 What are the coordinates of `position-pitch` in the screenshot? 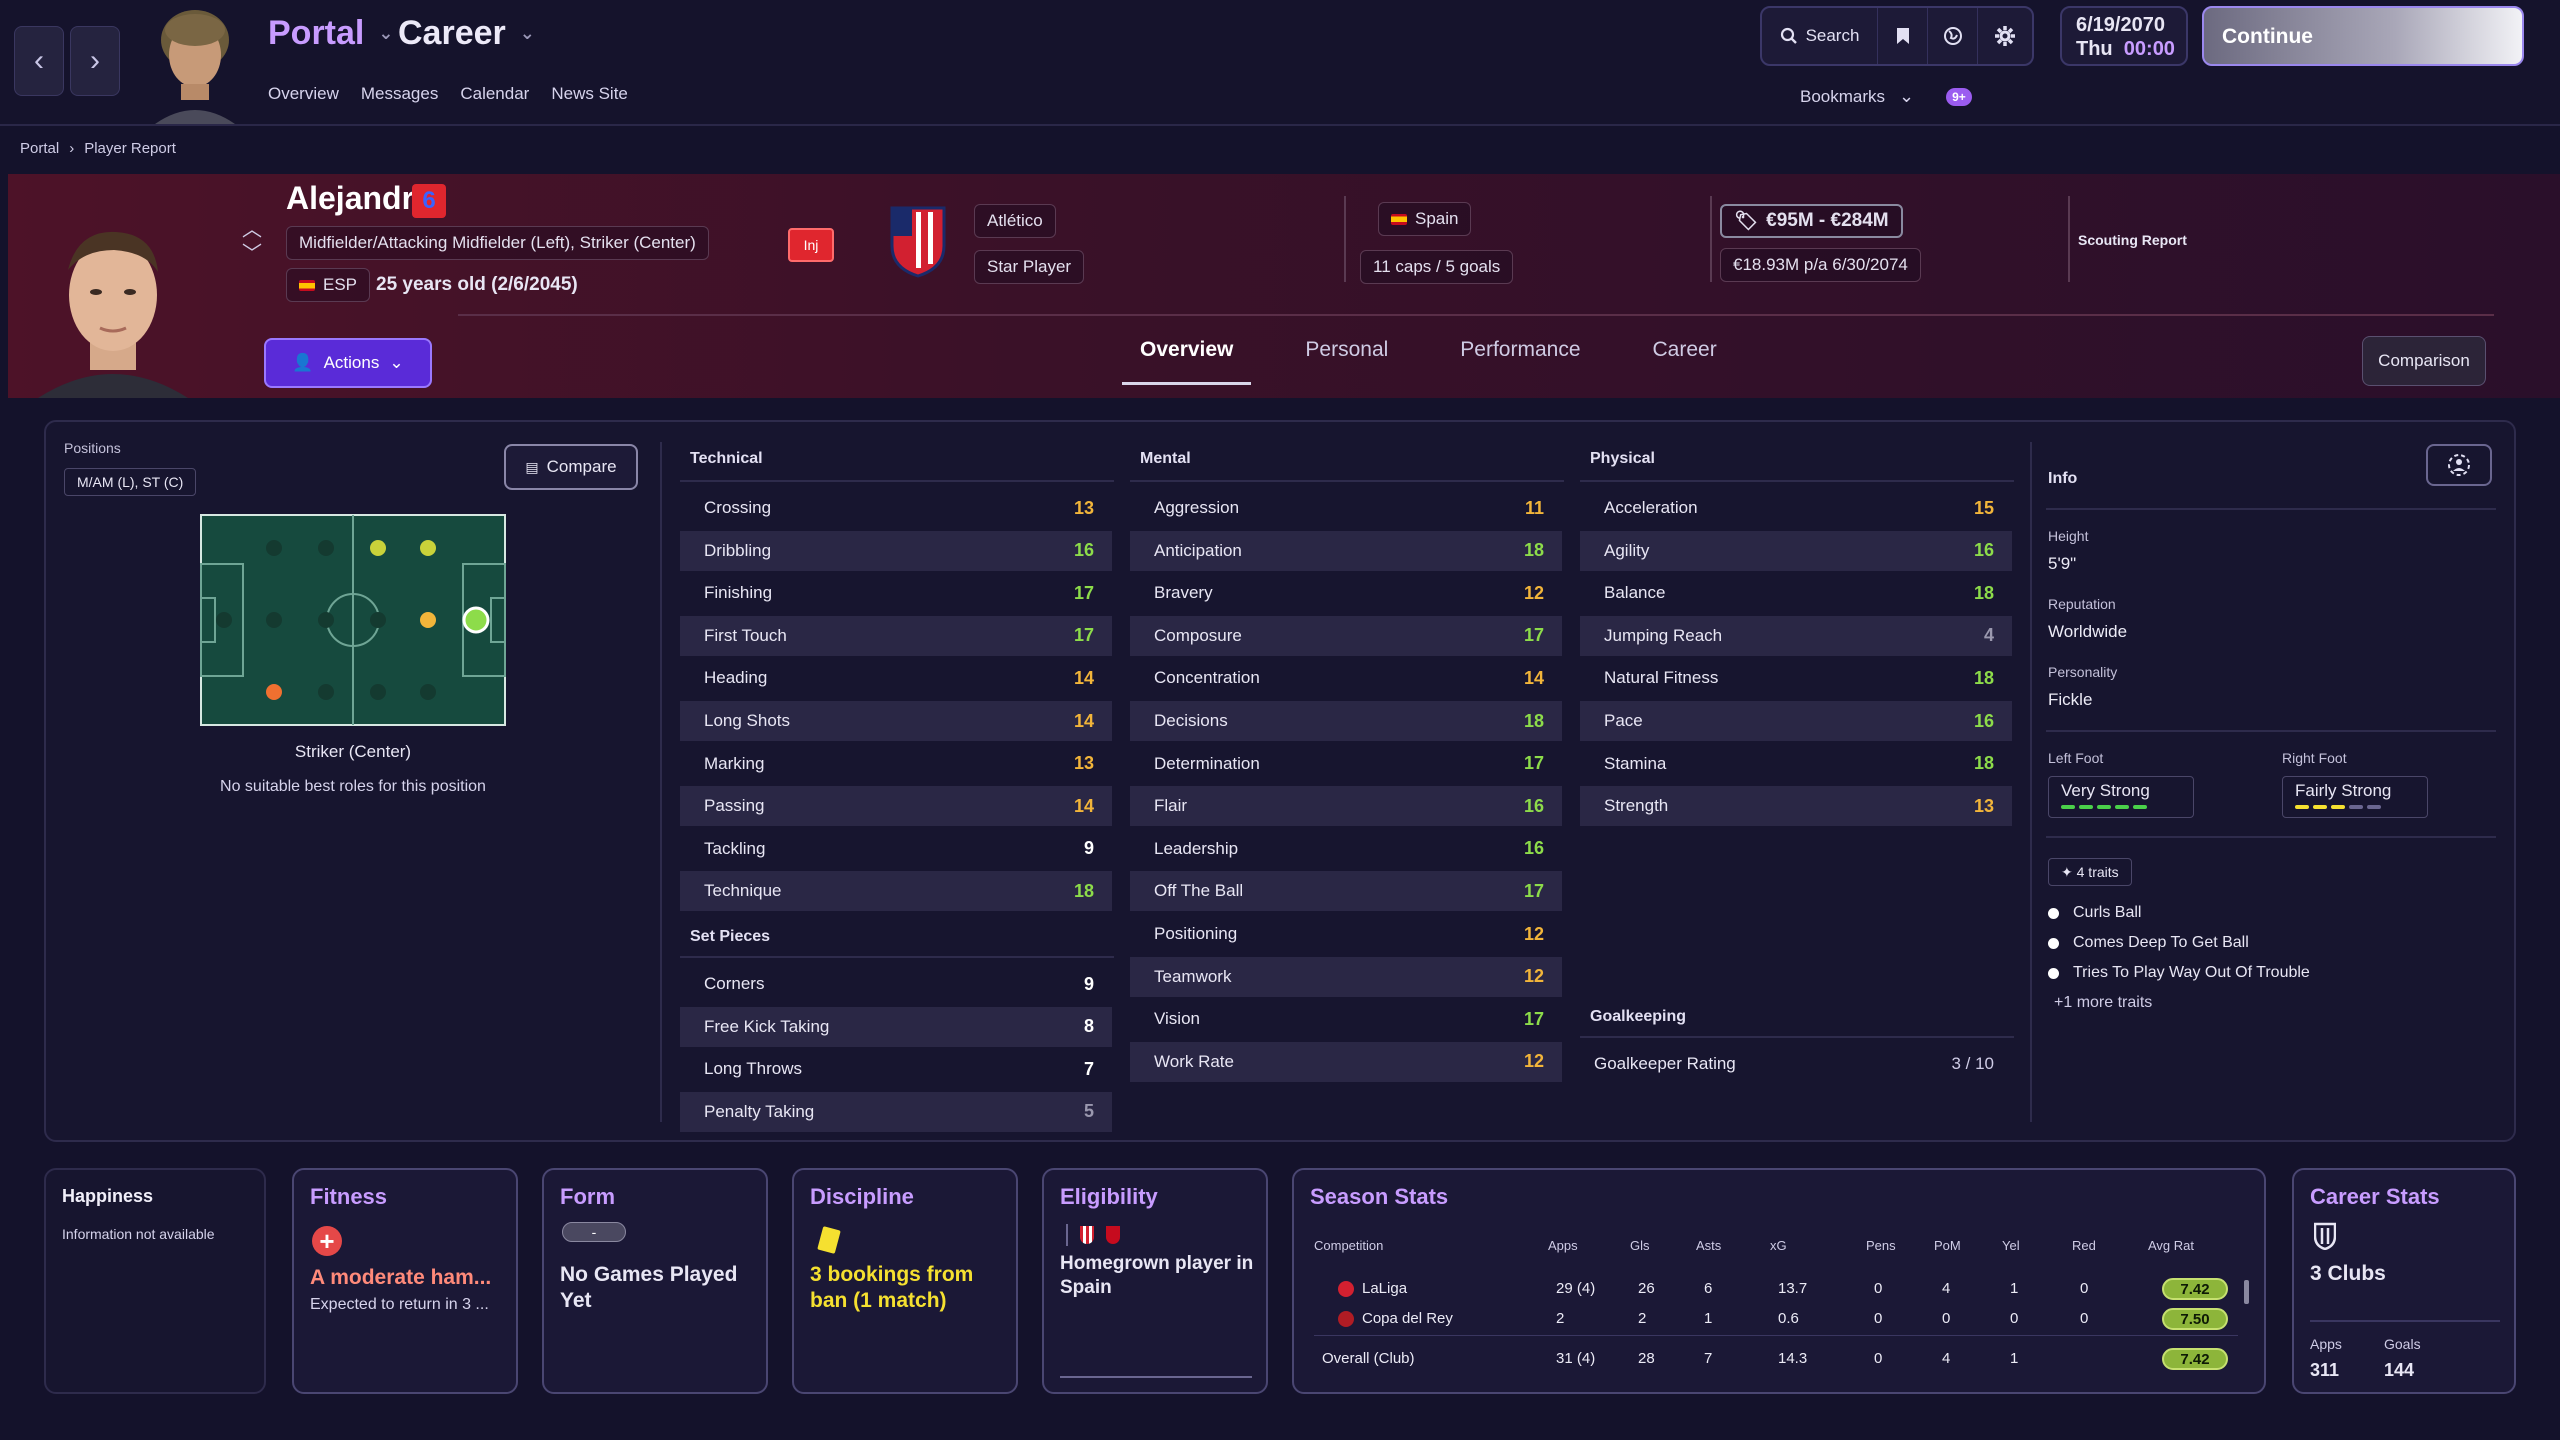 It's located at (353, 620).